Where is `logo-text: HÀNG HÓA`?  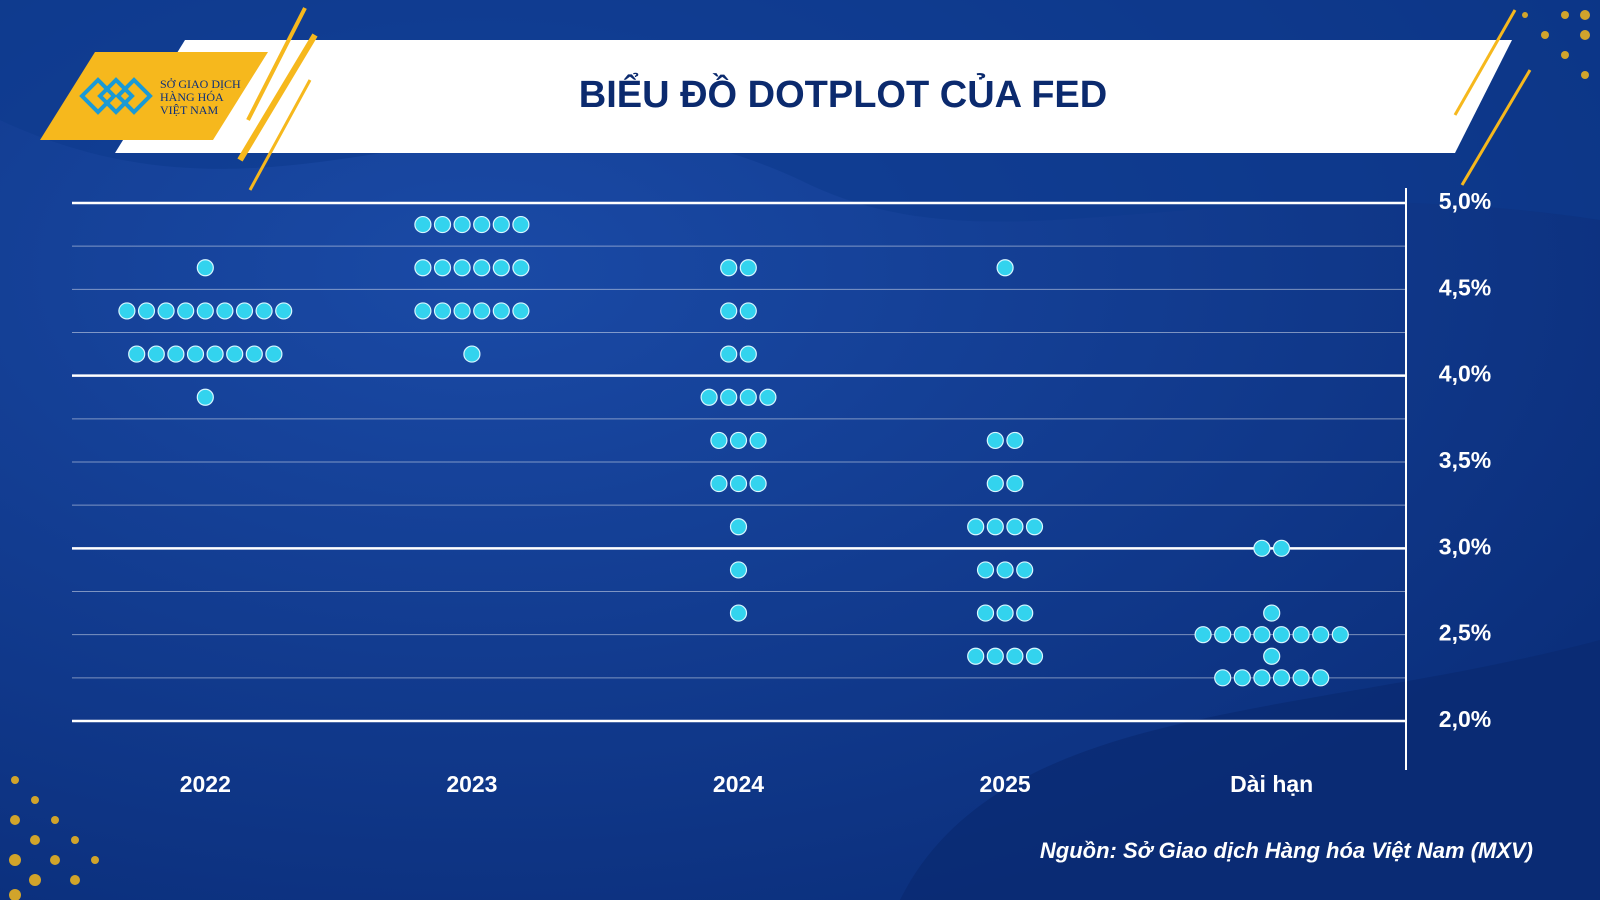 logo-text: HÀNG HÓA is located at coordinates (192, 97).